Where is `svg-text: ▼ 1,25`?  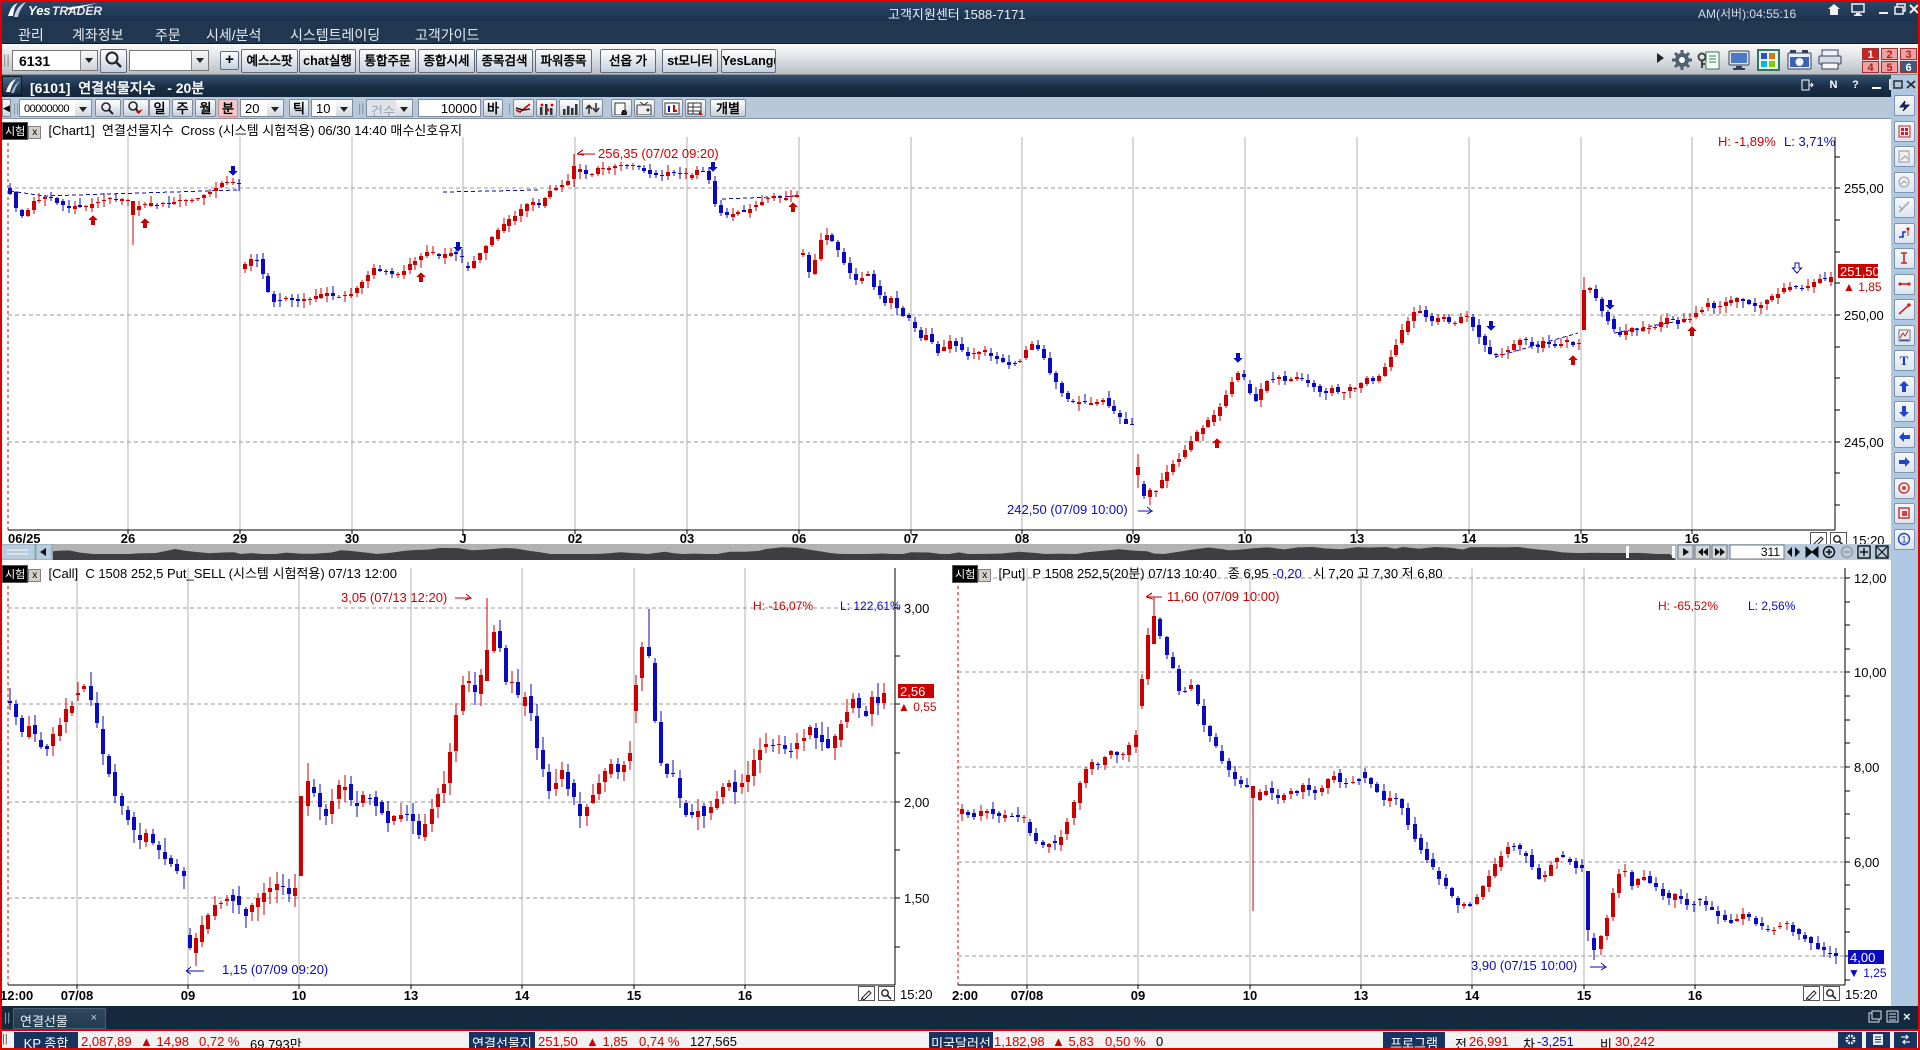
svg-text: ▼ 1,25 is located at coordinates (1867, 973).